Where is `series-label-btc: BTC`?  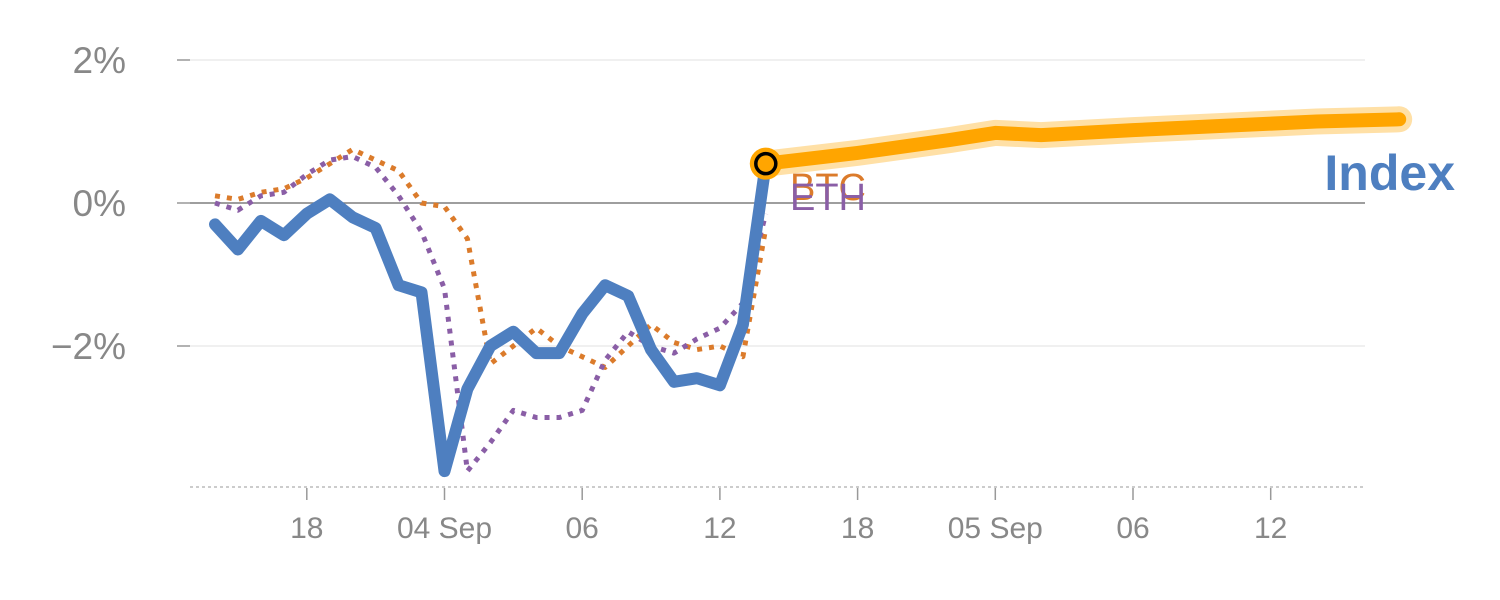
series-label-btc: BTC is located at coordinates (828, 188).